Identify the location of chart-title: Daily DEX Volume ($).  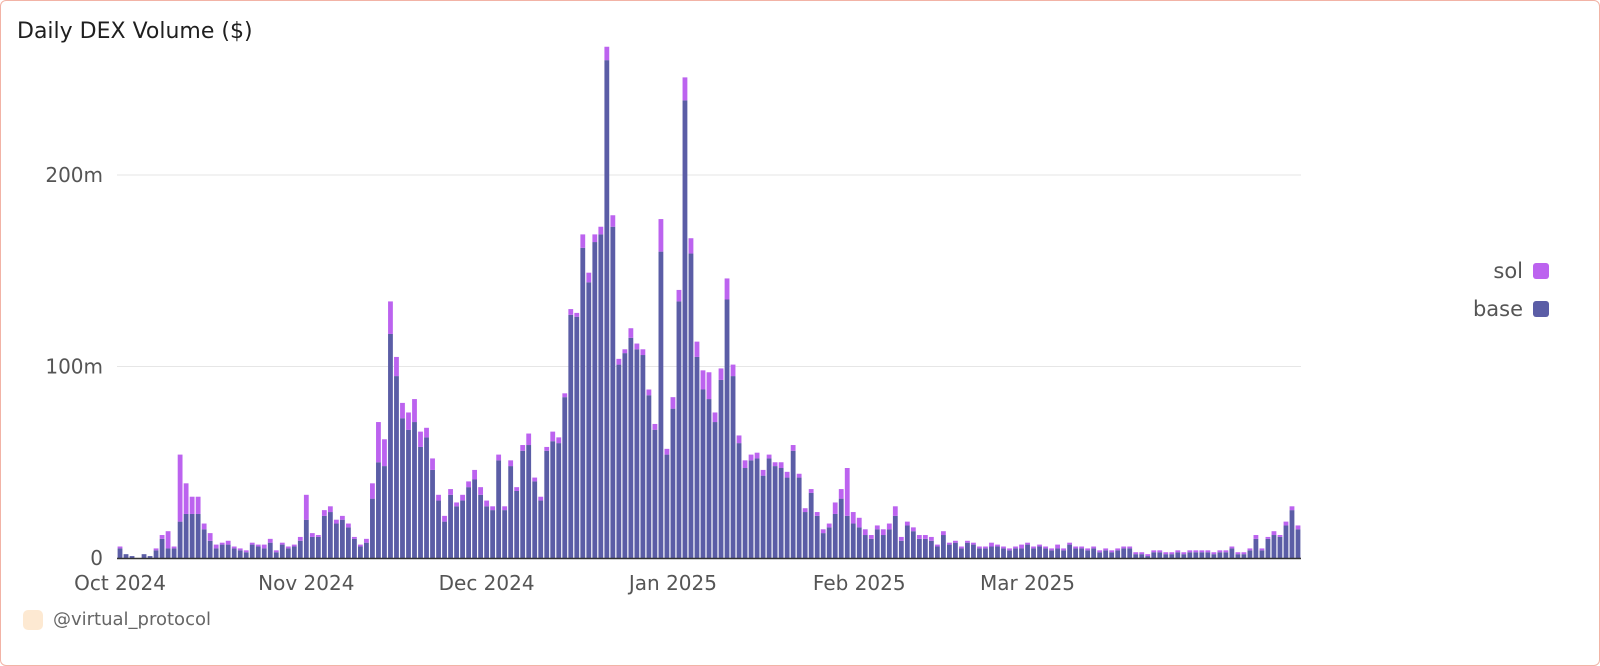
(135, 31).